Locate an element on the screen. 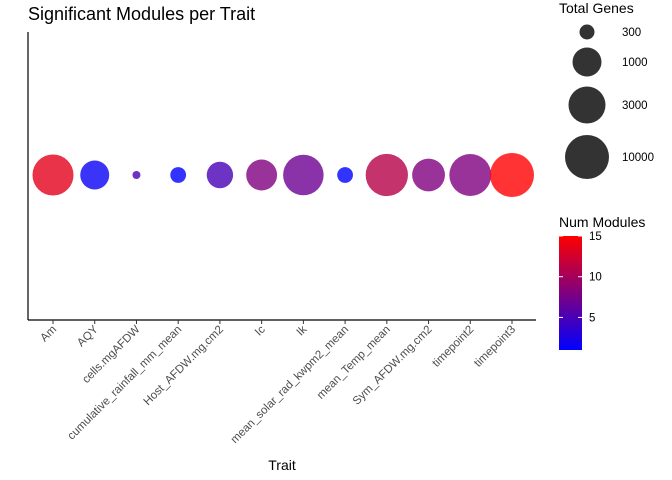 The width and height of the screenshot is (672, 480). size-legend-label: 10000 is located at coordinates (638, 158).